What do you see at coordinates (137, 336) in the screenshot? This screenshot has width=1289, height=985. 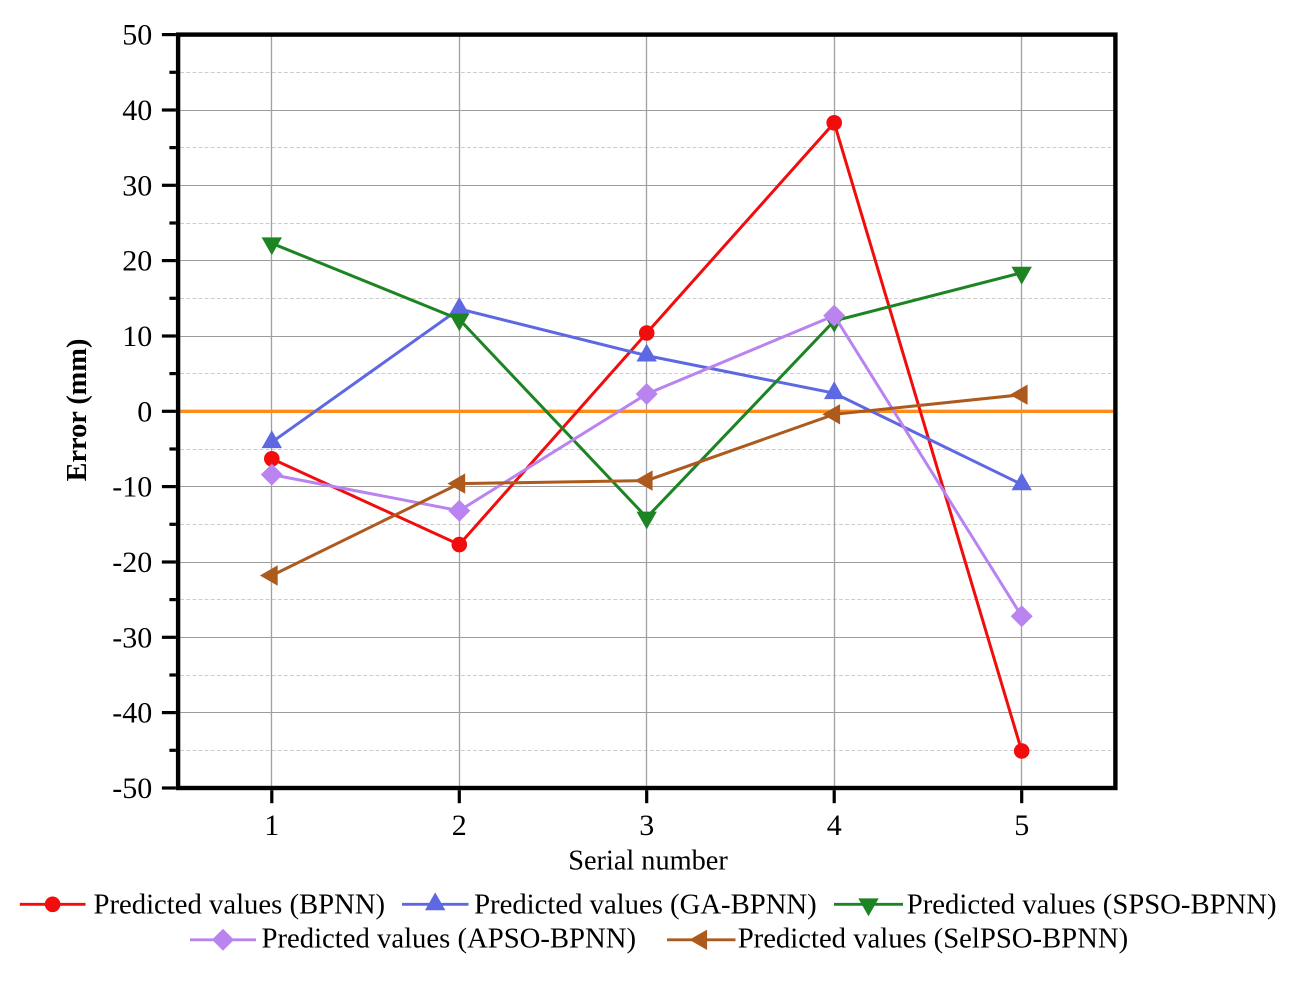 I see `svg-text: 10` at bounding box center [137, 336].